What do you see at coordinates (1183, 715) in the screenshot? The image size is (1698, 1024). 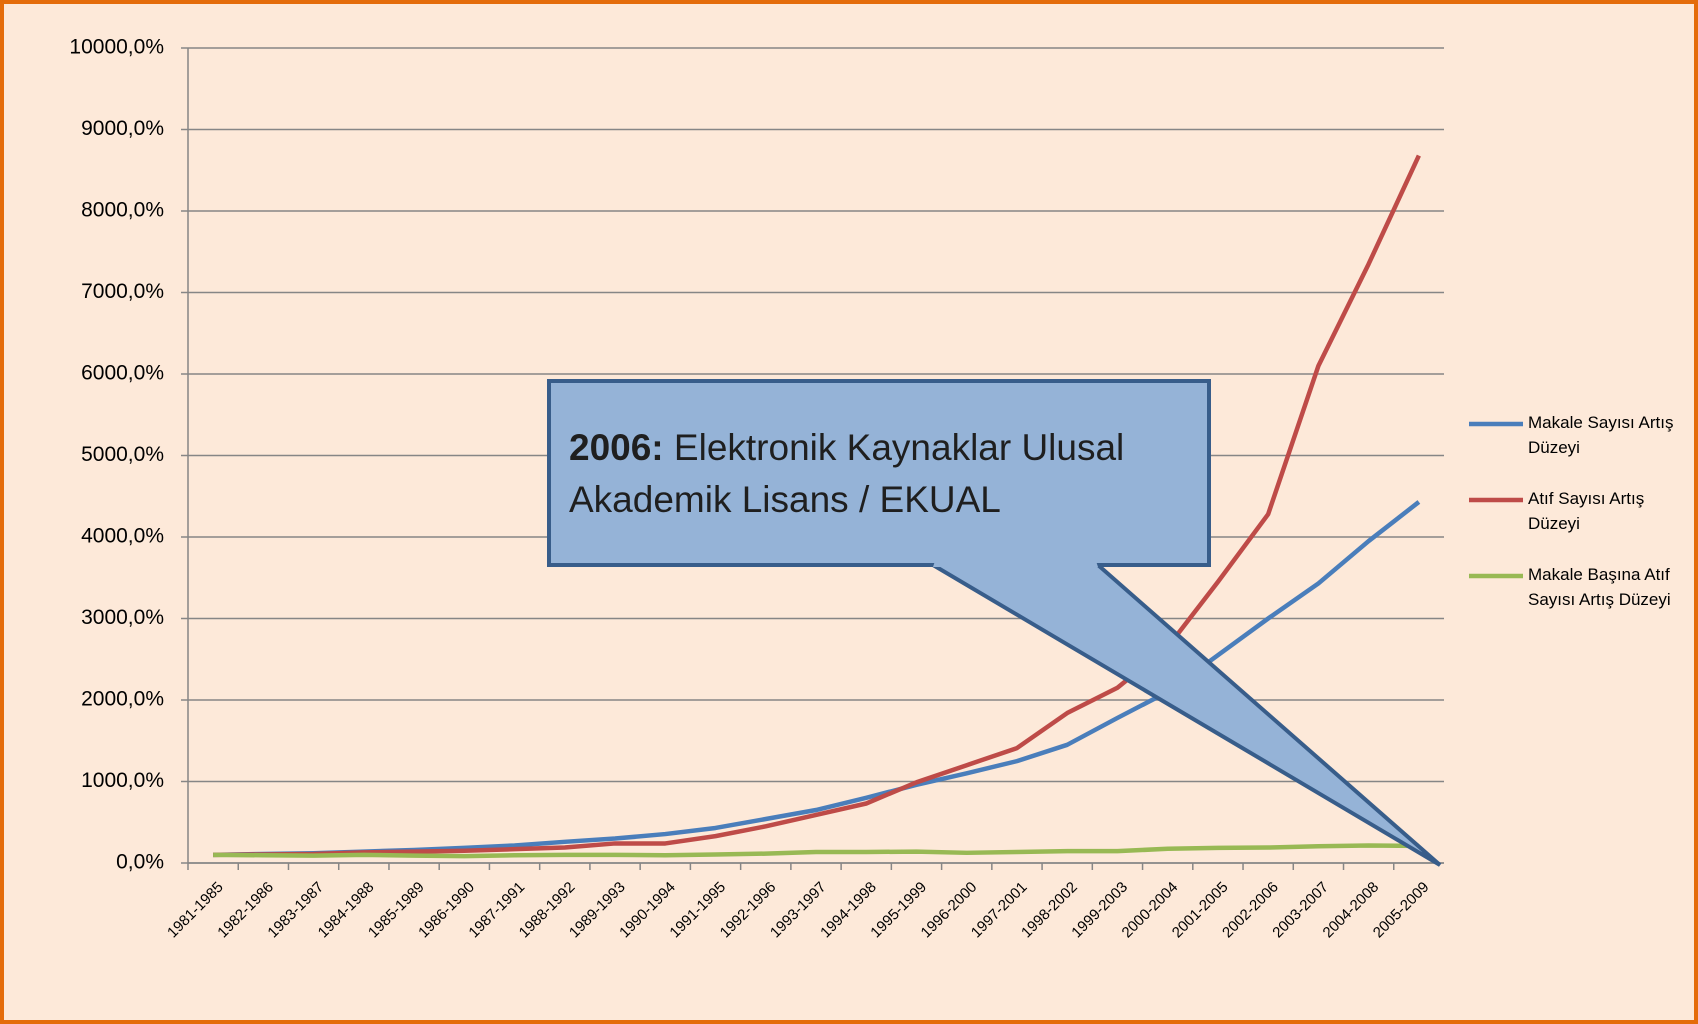 I see `callout-tail` at bounding box center [1183, 715].